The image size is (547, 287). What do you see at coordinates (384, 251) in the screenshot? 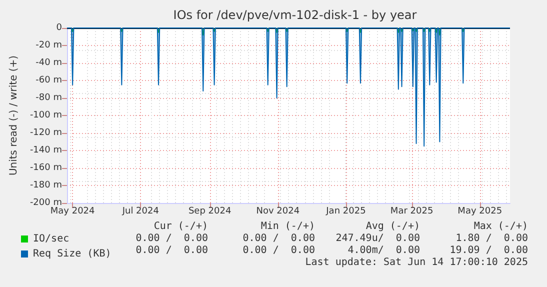
I see `text: 4.00m/ 0.00` at bounding box center [384, 251].